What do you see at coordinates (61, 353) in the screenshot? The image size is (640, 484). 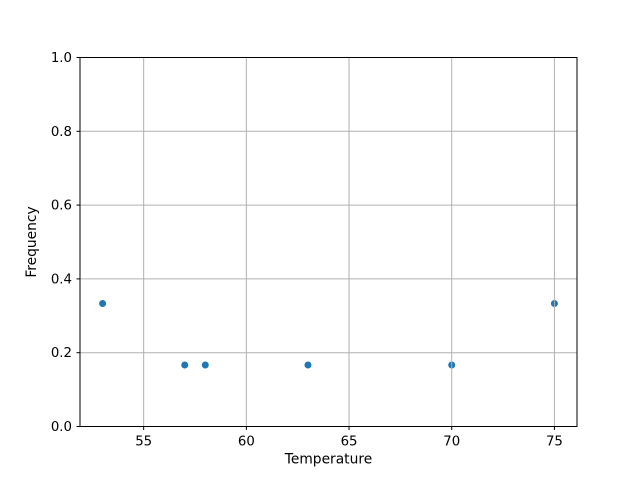 I see `y-tick-label: 0.2` at bounding box center [61, 353].